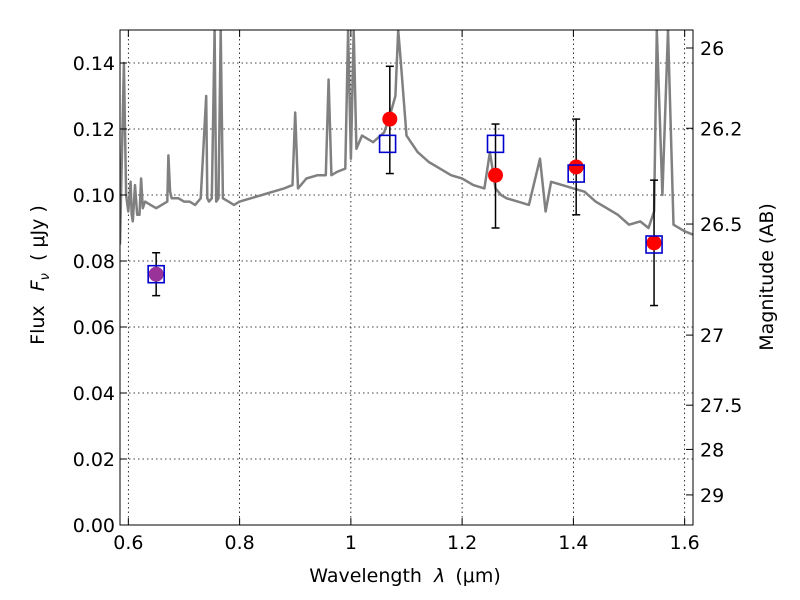 Image resolution: width=800 pixels, height=600 pixels. What do you see at coordinates (721, 406) in the screenshot?
I see `y2-tick-label: 27.5` at bounding box center [721, 406].